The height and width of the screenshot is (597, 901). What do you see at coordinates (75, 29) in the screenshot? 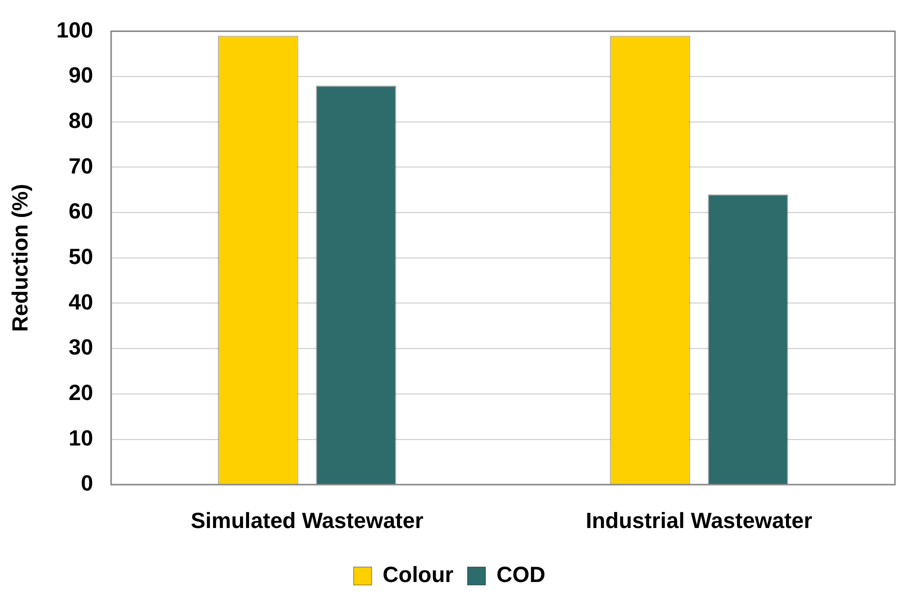
I see `y-tick-label: 100` at bounding box center [75, 29].